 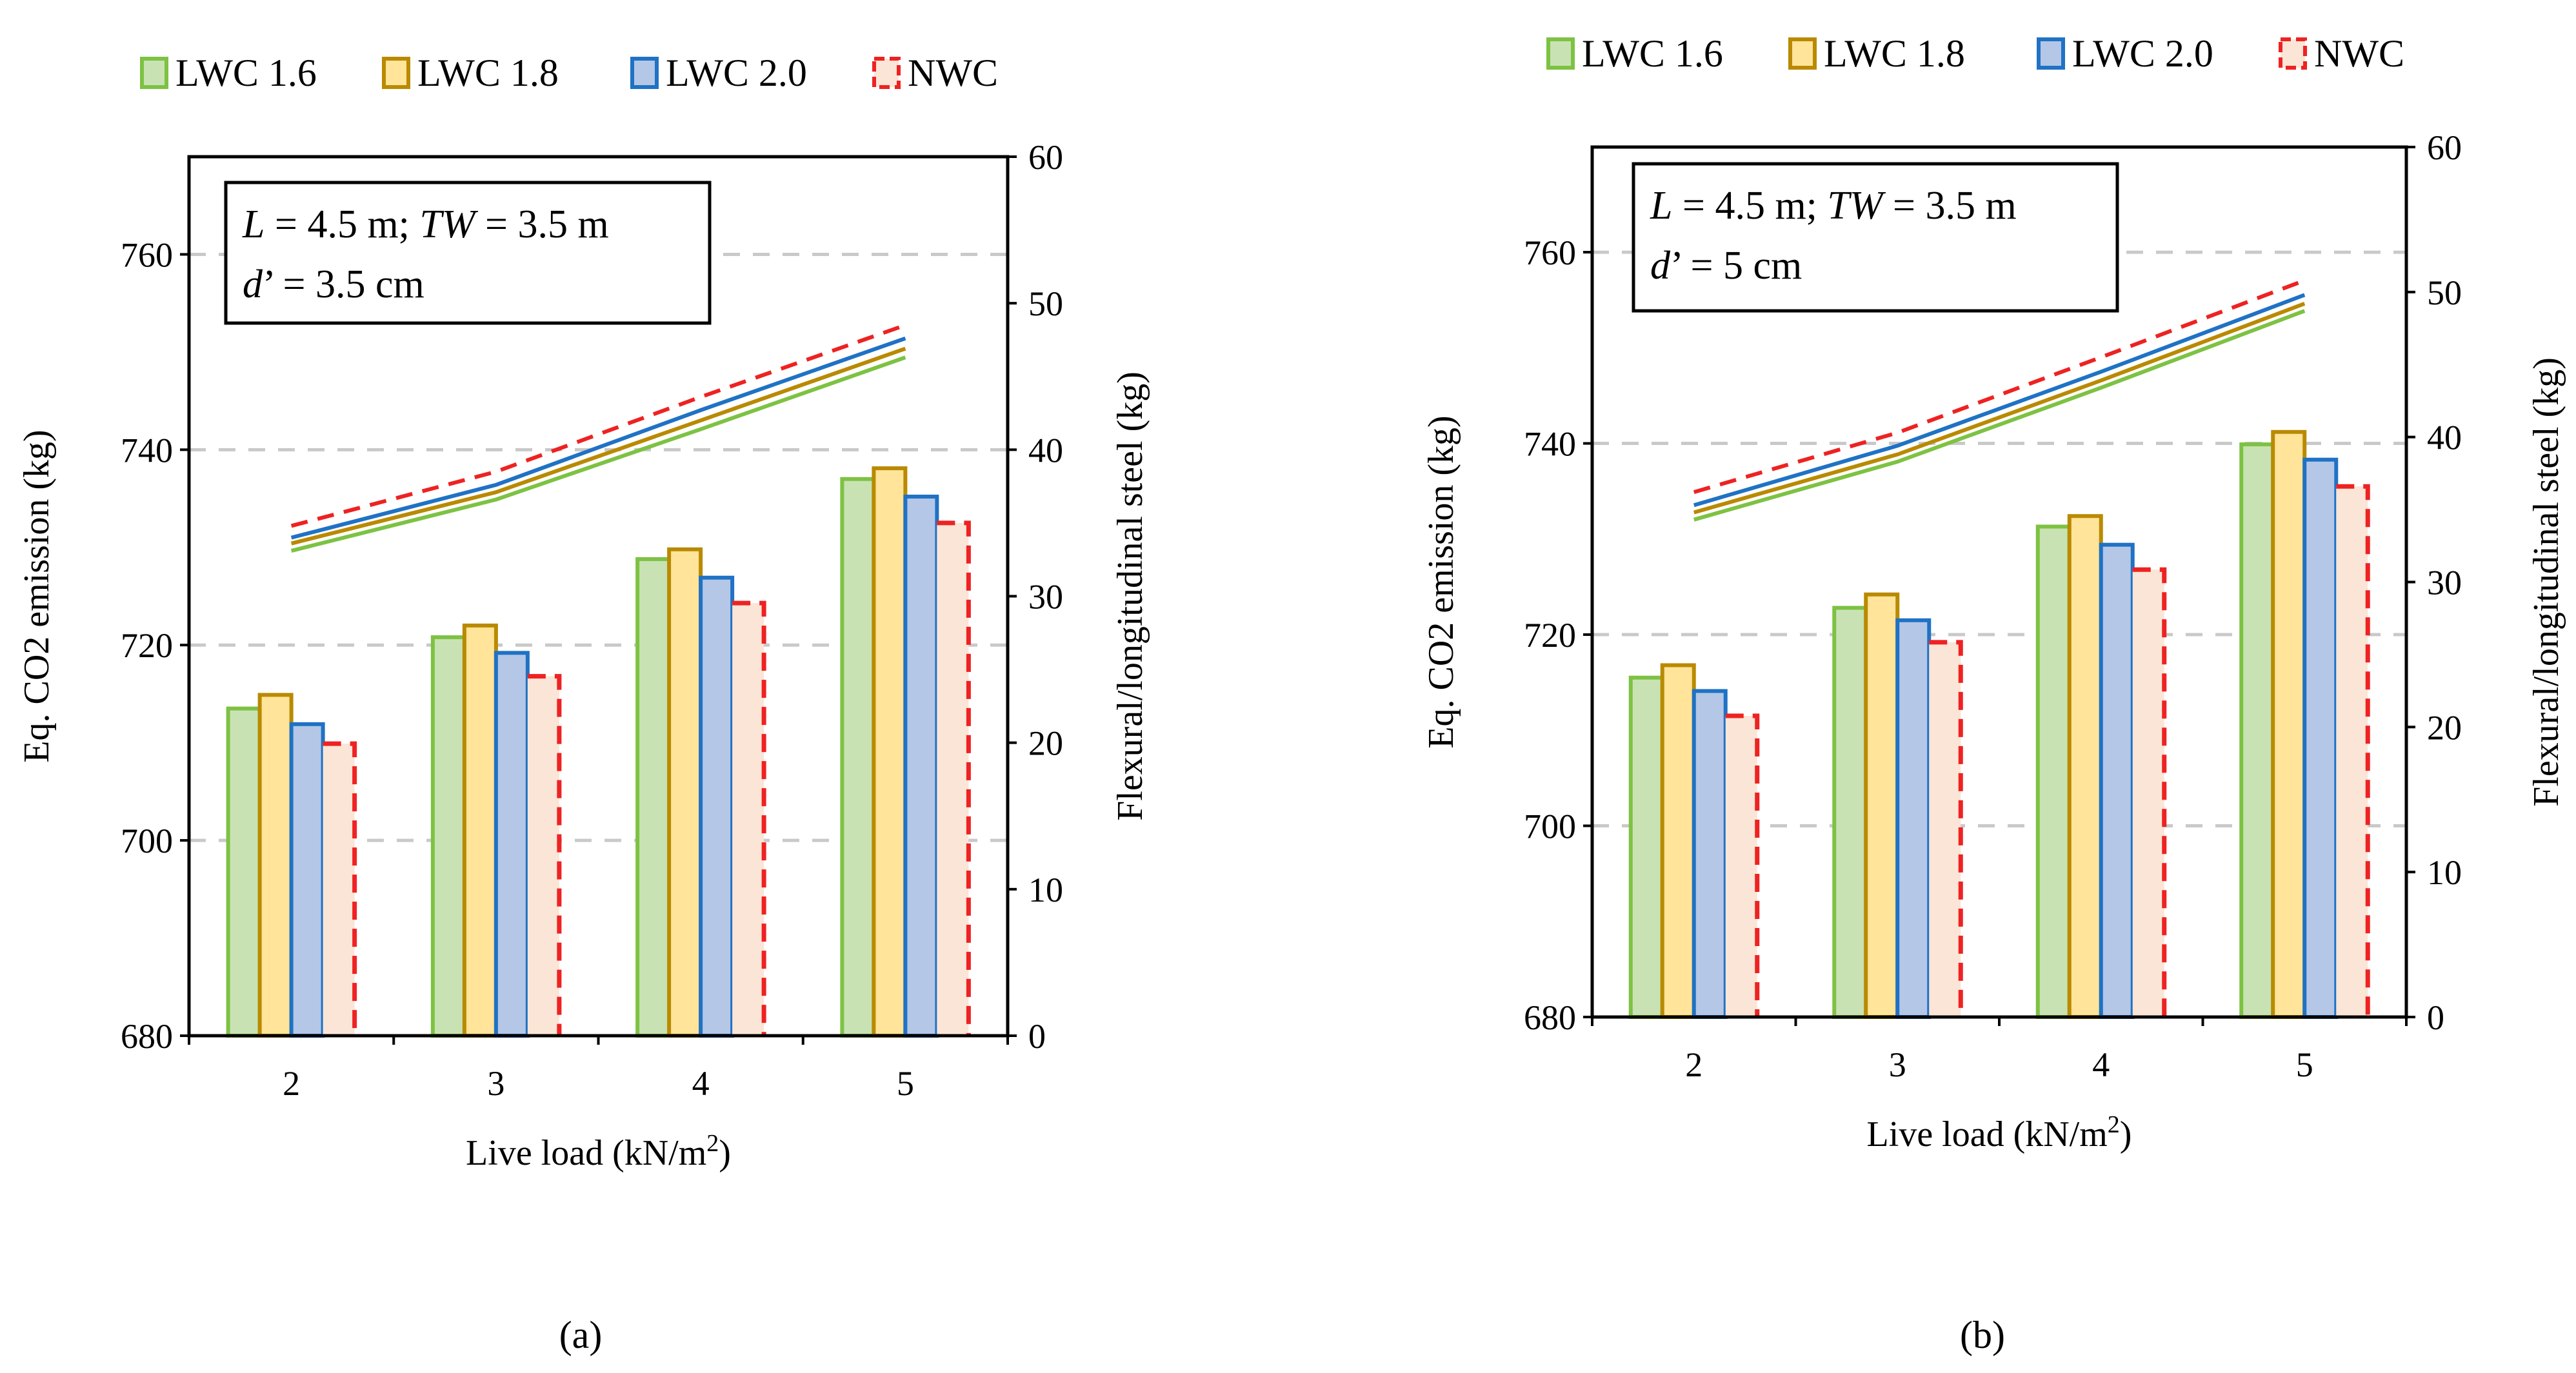 I want to click on y-tick-label: 760, so click(x=1550, y=253).